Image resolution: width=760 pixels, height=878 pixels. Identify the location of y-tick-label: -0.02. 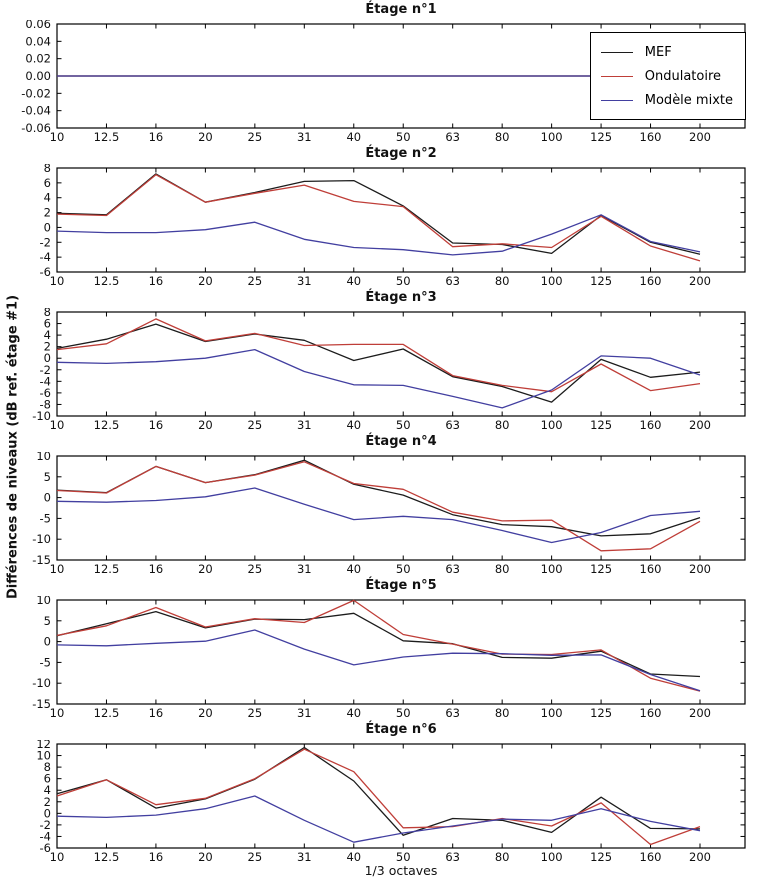
(36, 93).